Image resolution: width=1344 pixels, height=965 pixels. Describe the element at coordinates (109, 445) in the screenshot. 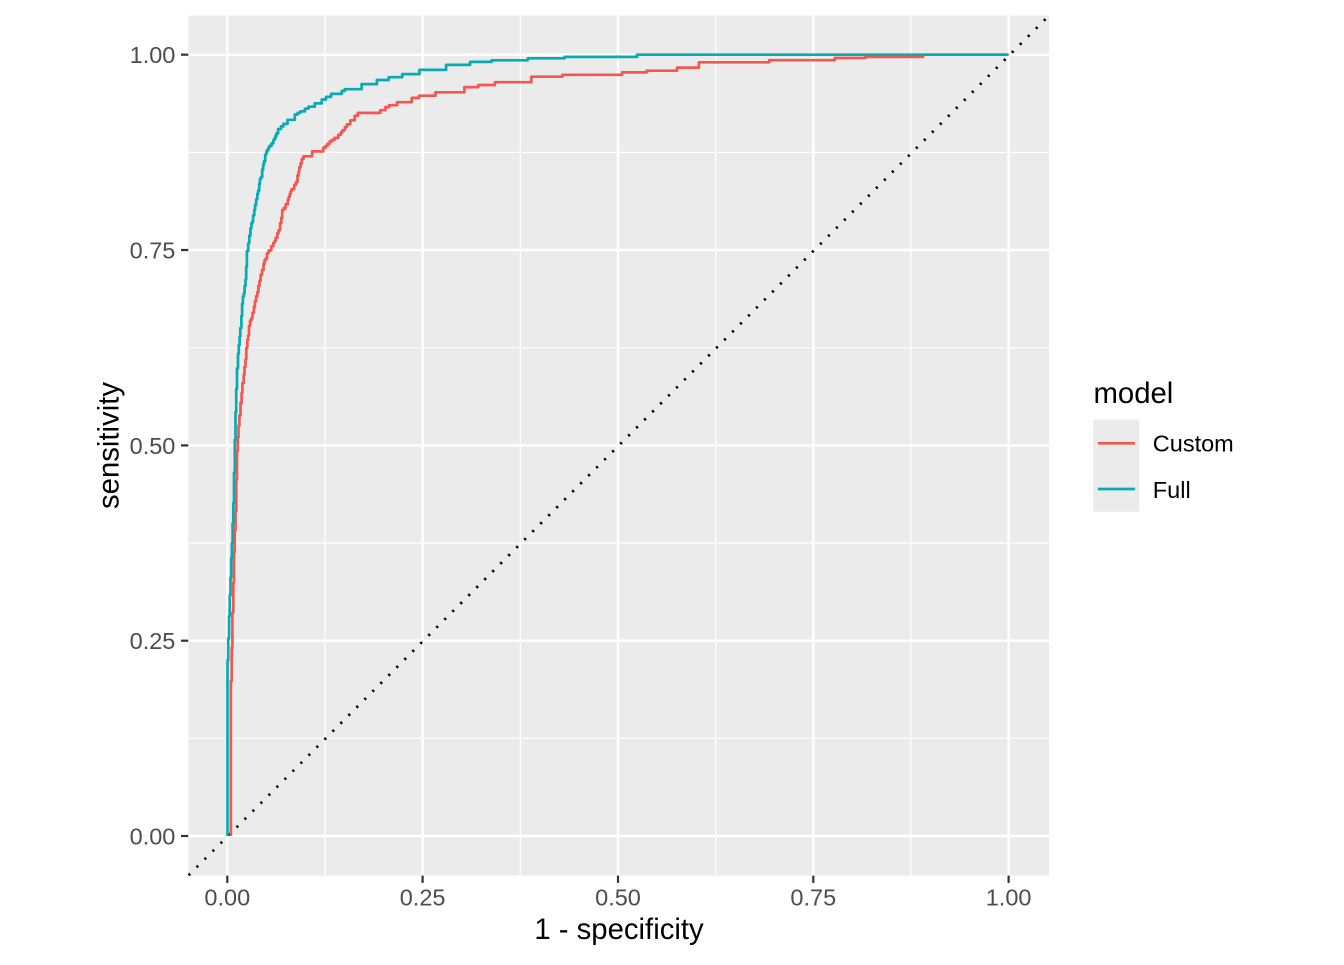

I see `svg-text: sensitivity` at that location.